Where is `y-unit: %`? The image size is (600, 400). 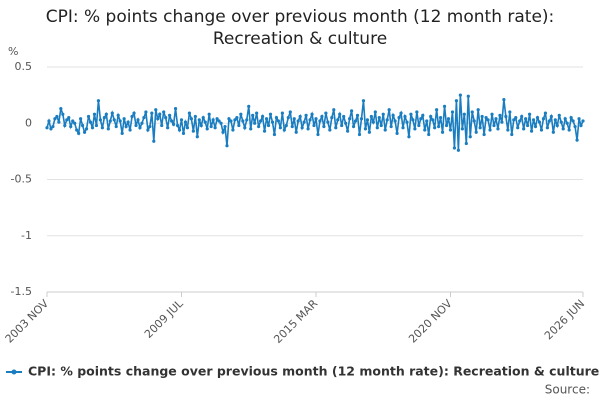 y-unit: % is located at coordinates (13, 51).